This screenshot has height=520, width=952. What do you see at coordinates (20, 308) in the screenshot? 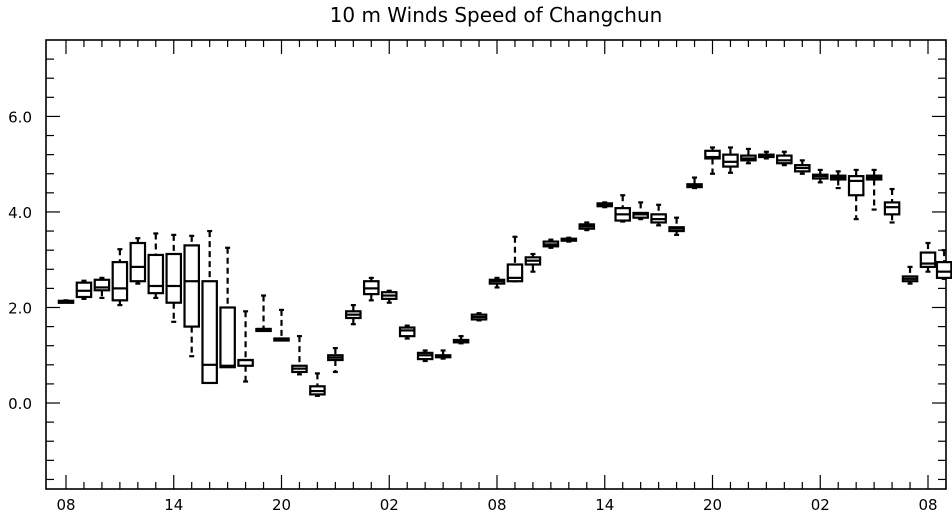
I see `y-tick-label: 2.0` at bounding box center [20, 308].